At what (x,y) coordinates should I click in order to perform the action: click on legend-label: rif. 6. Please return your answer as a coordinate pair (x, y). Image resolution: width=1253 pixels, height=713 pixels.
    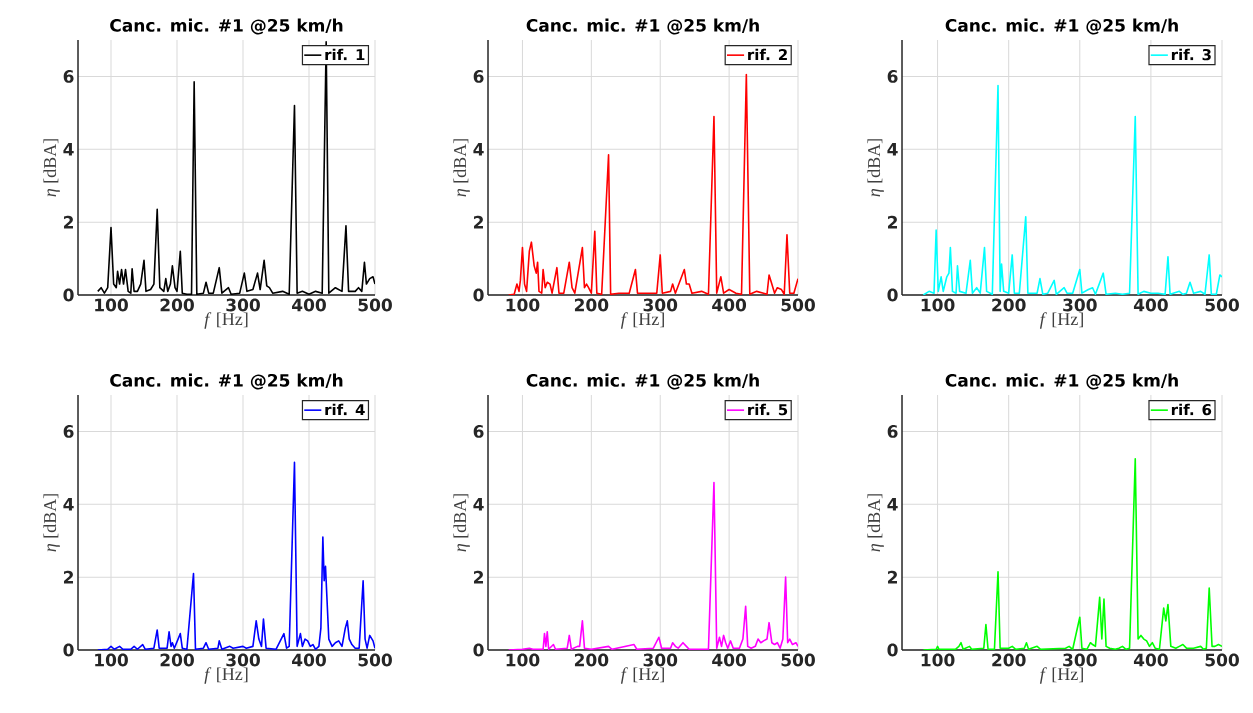
    Looking at the image, I should click on (1191, 409).